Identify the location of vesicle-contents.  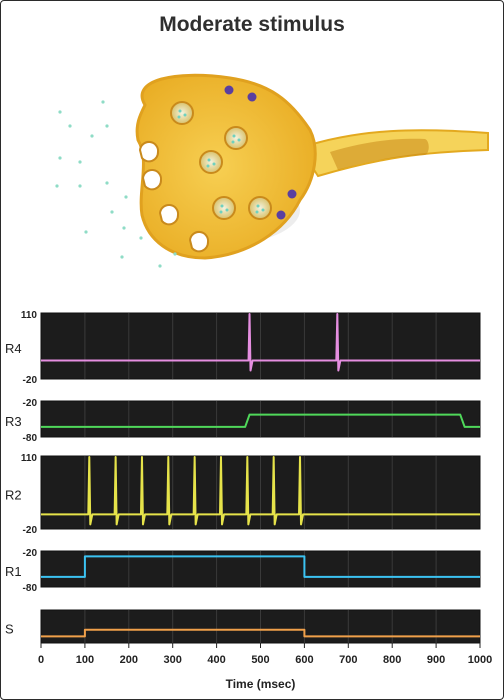
(221, 161).